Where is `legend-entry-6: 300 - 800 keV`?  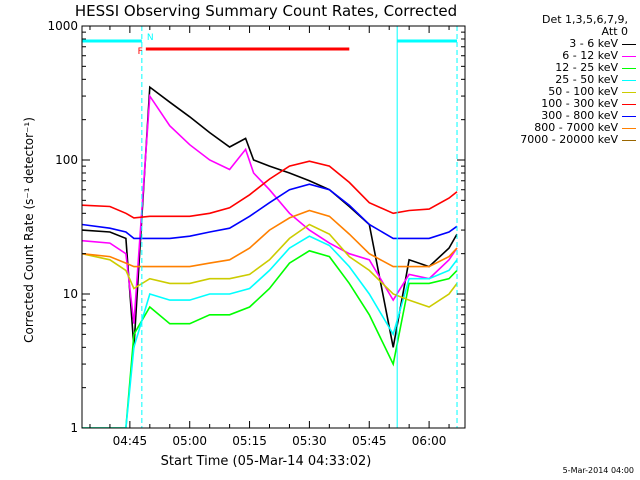
legend-entry-6: 300 - 800 keV is located at coordinates (558, 116).